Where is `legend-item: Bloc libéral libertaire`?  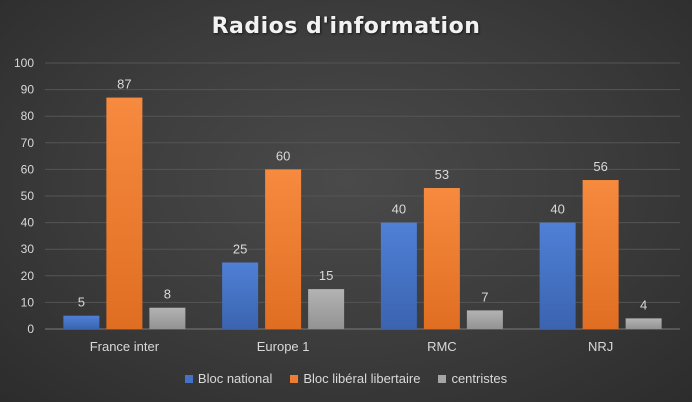
legend-item: Bloc libéral libertaire is located at coordinates (355, 378).